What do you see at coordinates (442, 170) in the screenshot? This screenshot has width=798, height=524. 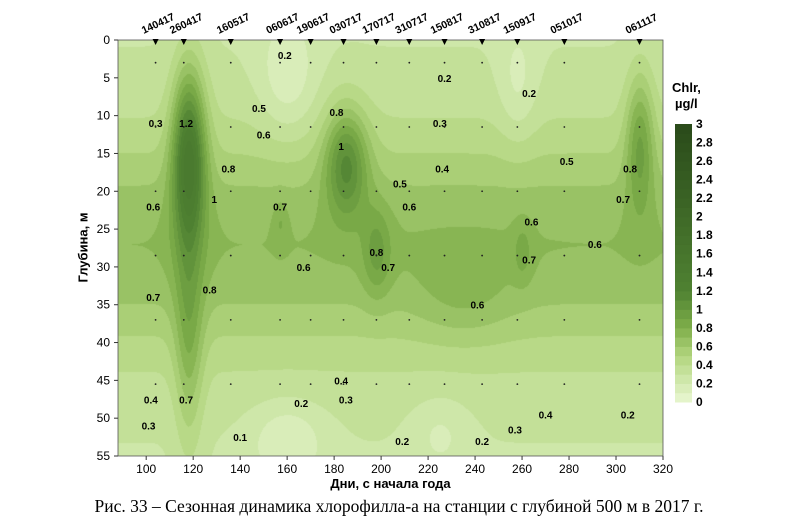 I see `contour-label: 0.4` at bounding box center [442, 170].